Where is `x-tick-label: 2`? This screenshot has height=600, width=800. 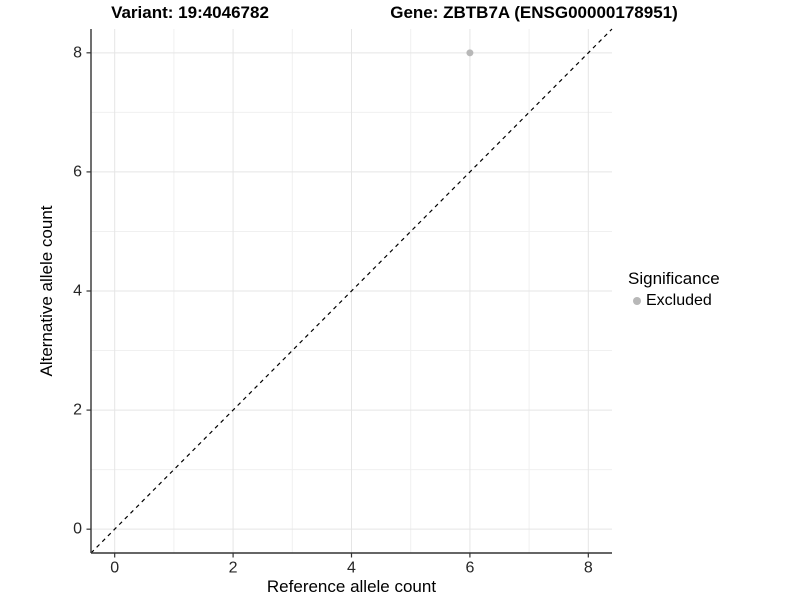
x-tick-label: 2 is located at coordinates (233, 567).